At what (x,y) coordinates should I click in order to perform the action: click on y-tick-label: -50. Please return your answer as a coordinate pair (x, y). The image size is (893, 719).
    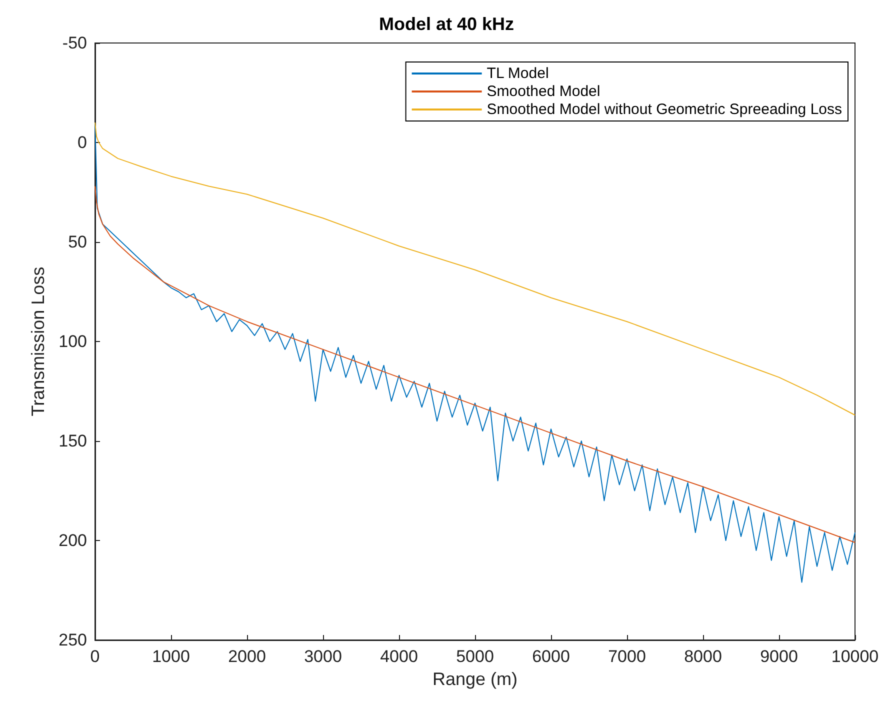
    Looking at the image, I should click on (74, 43).